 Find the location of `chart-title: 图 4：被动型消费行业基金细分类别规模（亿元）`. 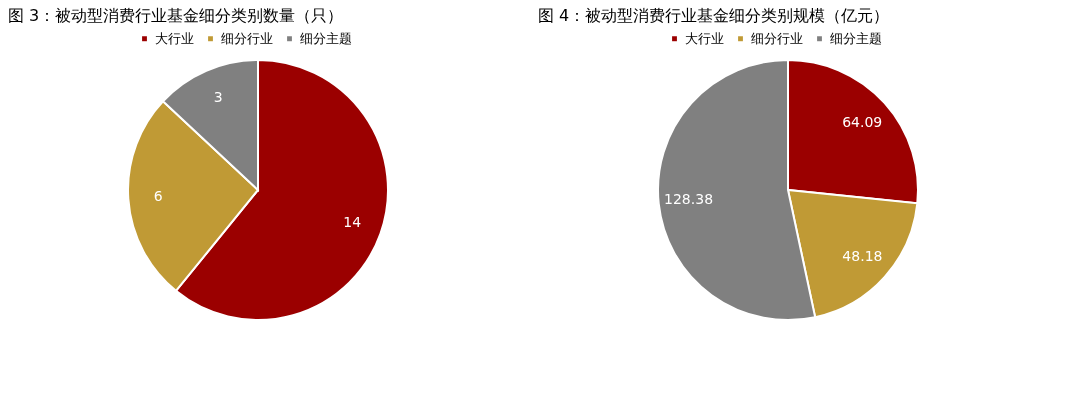

chart-title: 图 4：被动型消费行业基金细分类别规模（亿元） is located at coordinates (714, 15).